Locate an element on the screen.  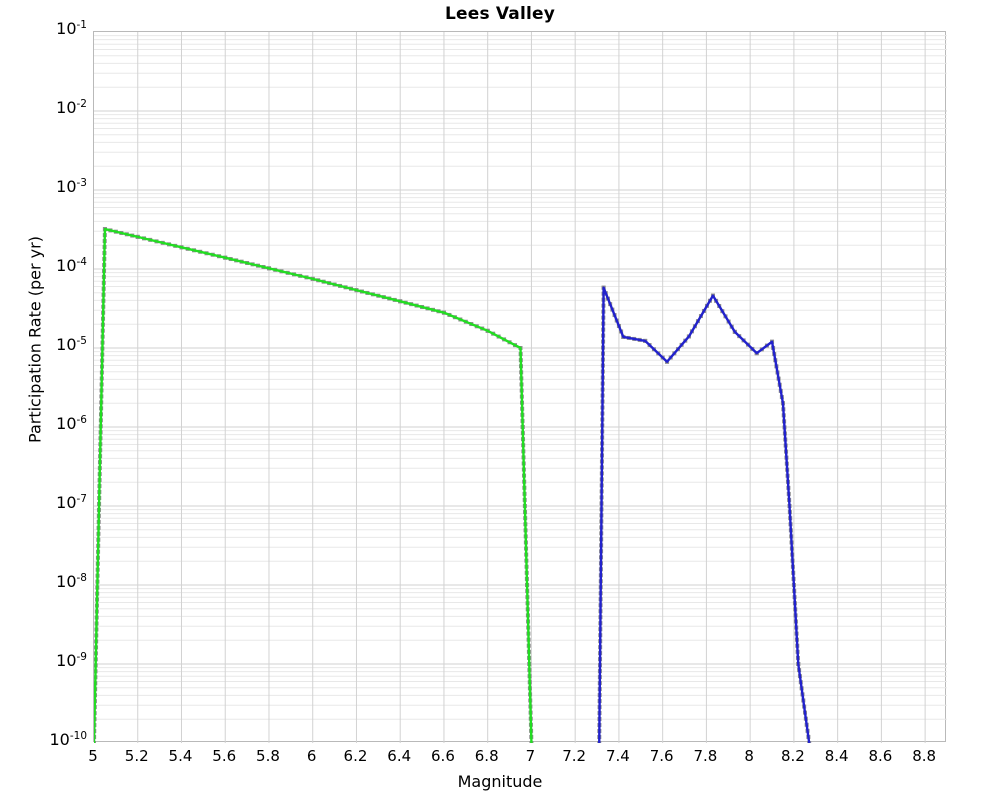
x-tick-label: 5.6 is located at coordinates (224, 756).